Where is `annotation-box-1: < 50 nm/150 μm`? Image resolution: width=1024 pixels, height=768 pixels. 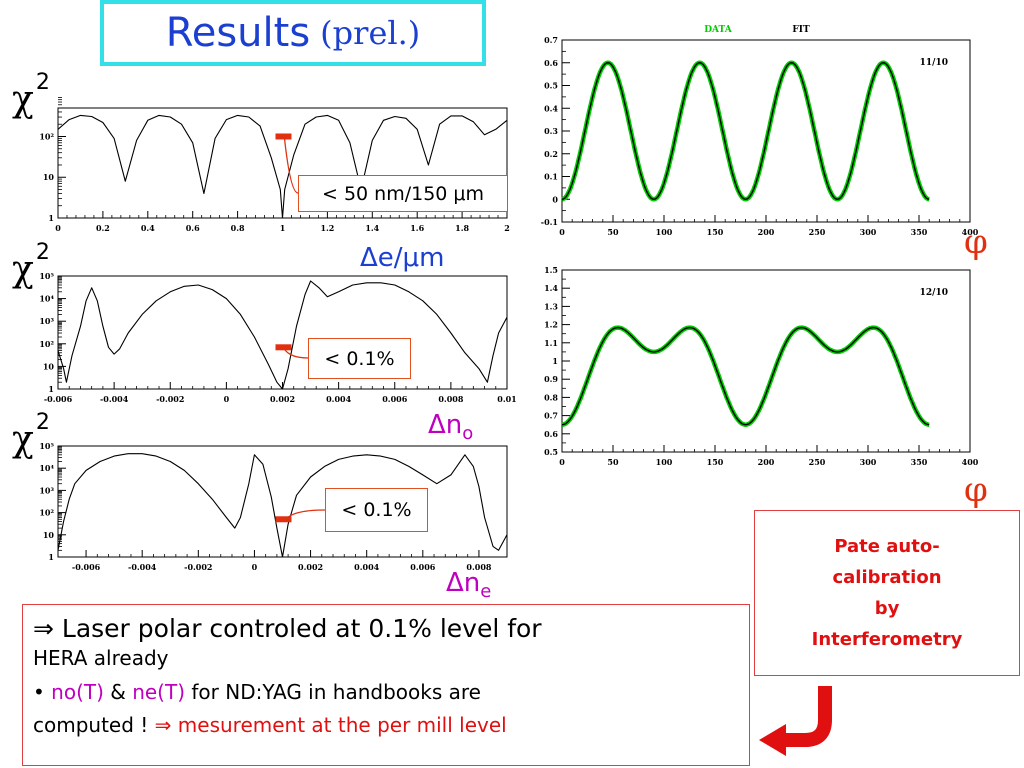
annotation-box-1: < 50 nm/150 μm is located at coordinates (403, 193).